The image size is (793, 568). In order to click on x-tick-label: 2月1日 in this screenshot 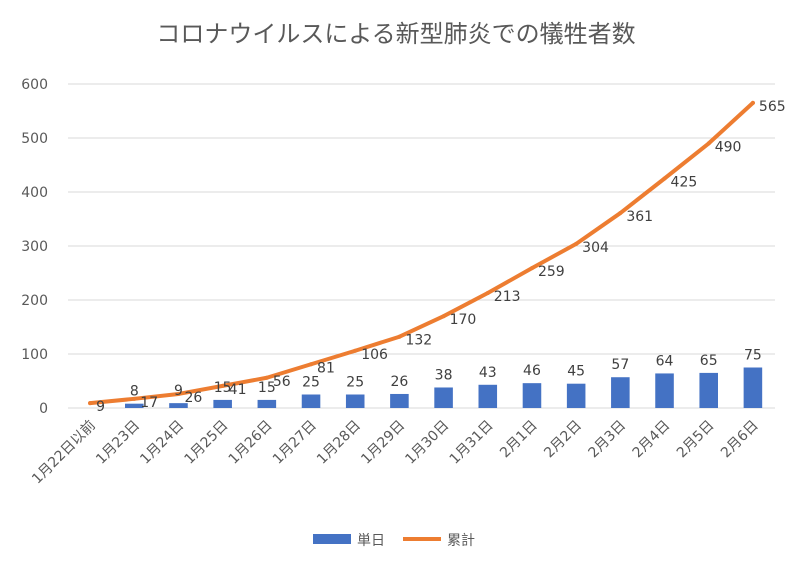, I will do `click(519, 440)`.